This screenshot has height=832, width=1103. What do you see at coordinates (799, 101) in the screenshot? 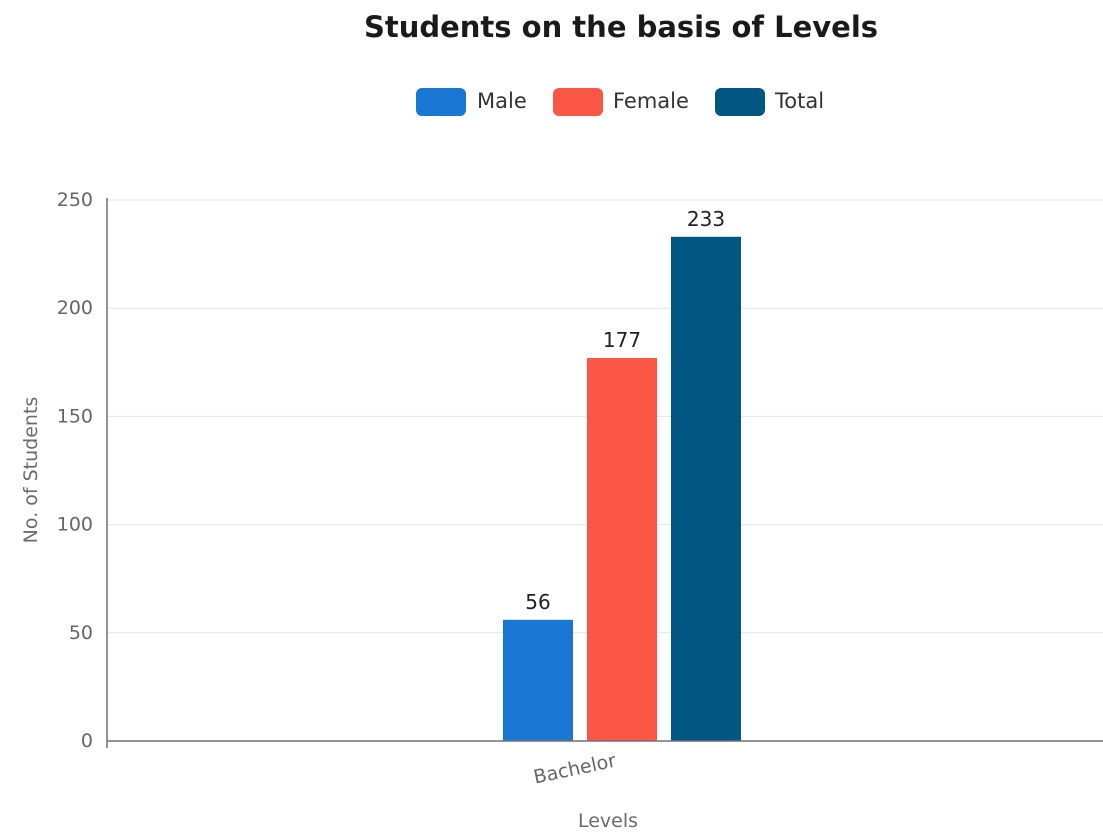
I see `legend-label-total: Total` at bounding box center [799, 101].